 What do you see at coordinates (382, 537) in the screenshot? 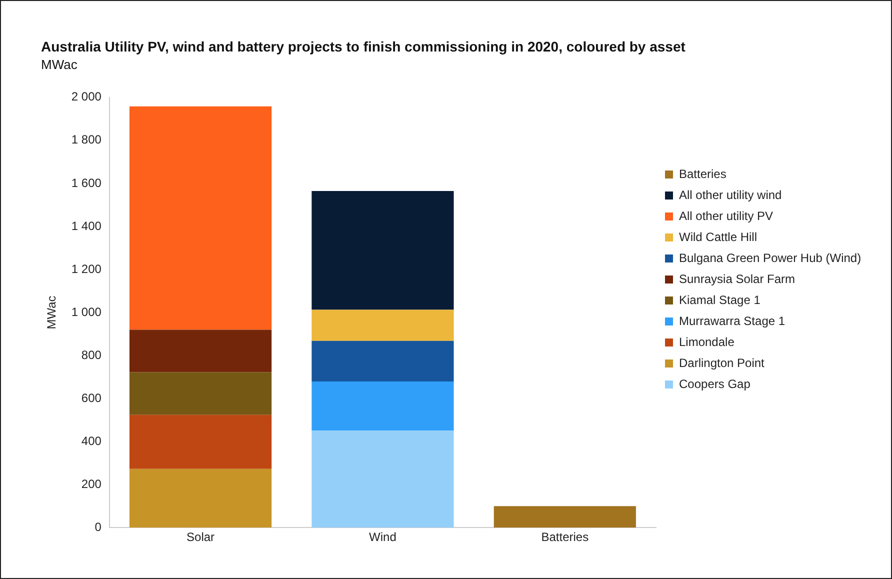
I see `x-tick-label: Wind` at bounding box center [382, 537].